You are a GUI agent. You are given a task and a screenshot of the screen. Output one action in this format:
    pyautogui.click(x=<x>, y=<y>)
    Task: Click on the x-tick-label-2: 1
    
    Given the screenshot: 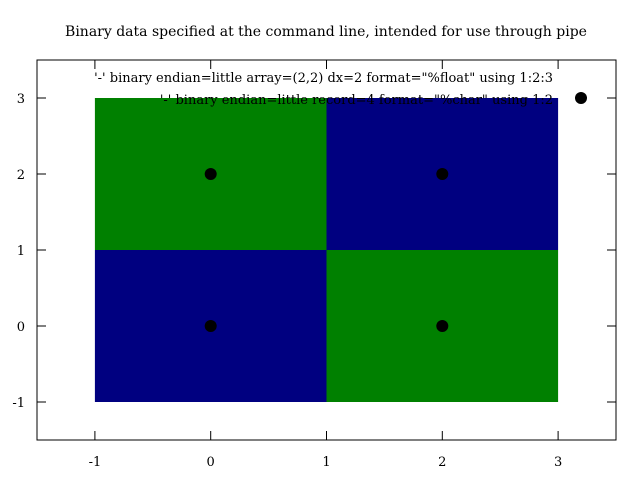 What is the action you would take?
    pyautogui.click(x=326, y=462)
    